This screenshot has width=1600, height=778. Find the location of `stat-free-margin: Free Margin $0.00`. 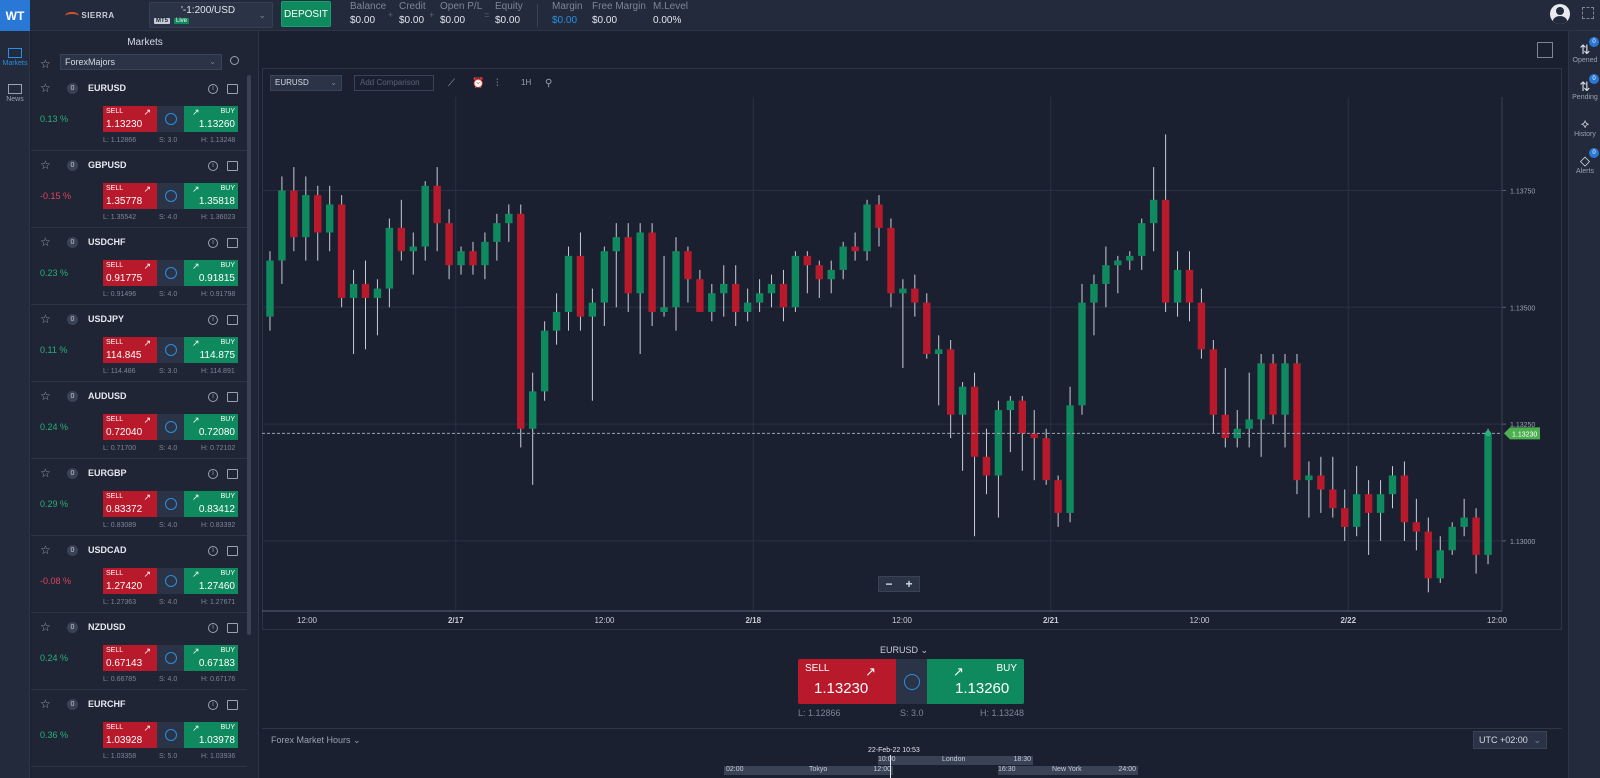

stat-free-margin: Free Margin $0.00 is located at coordinates (619, 13).